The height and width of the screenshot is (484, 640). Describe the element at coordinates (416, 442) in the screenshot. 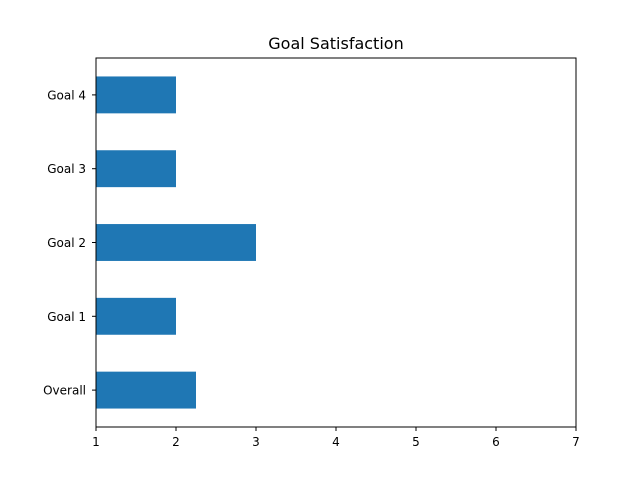

I see `x-tick-label-5: 5` at that location.